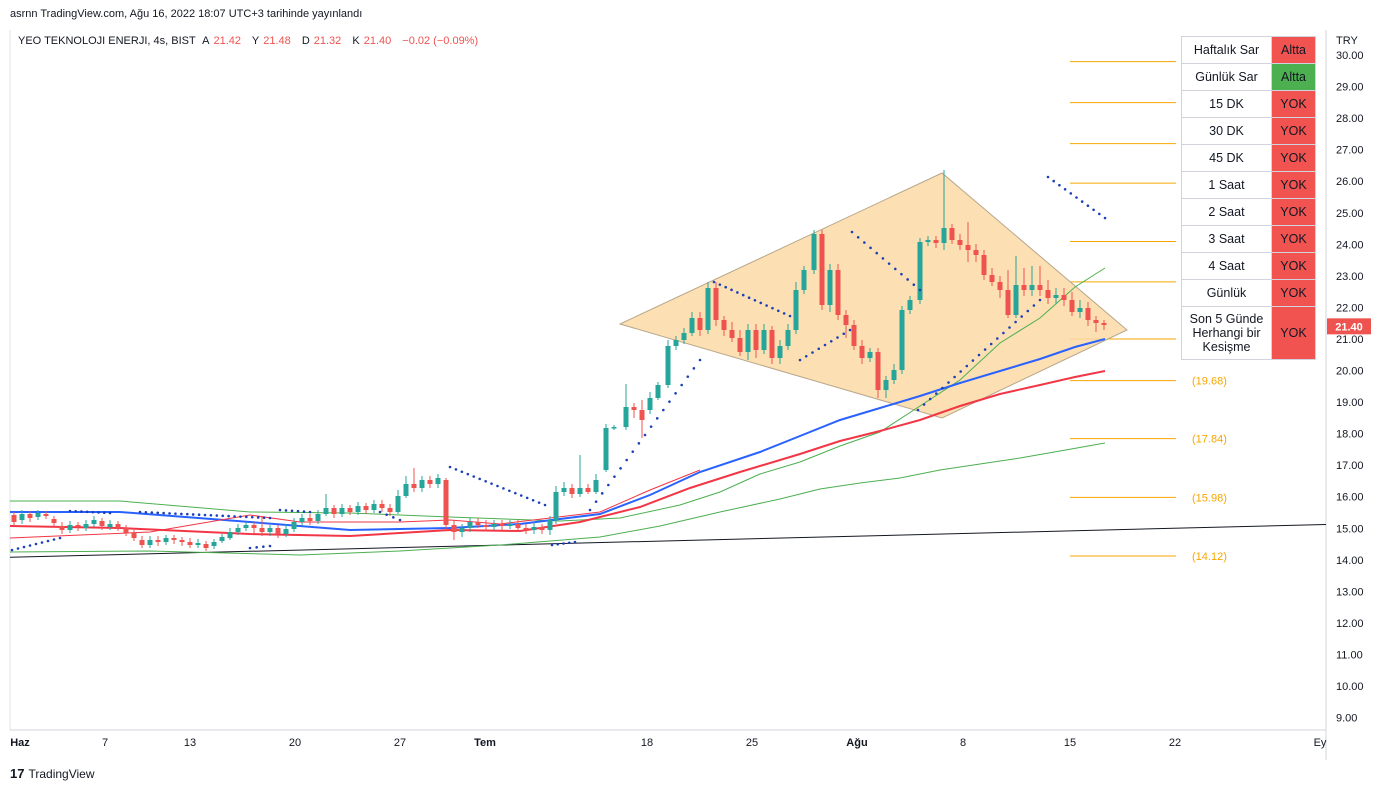 Image resolution: width=1386 pixels, height=791 pixels. What do you see at coordinates (305, 41) in the screenshot?
I see `low-label: D` at bounding box center [305, 41].